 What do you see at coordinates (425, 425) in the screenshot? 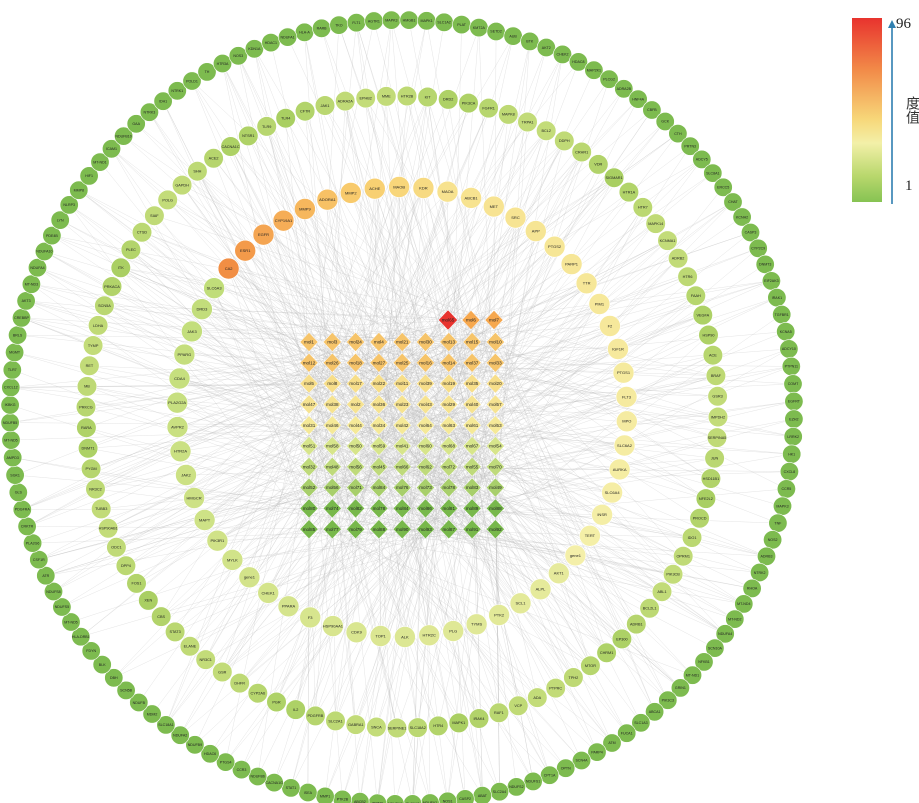
I see `compound-node-label: mol64` at bounding box center [425, 425].